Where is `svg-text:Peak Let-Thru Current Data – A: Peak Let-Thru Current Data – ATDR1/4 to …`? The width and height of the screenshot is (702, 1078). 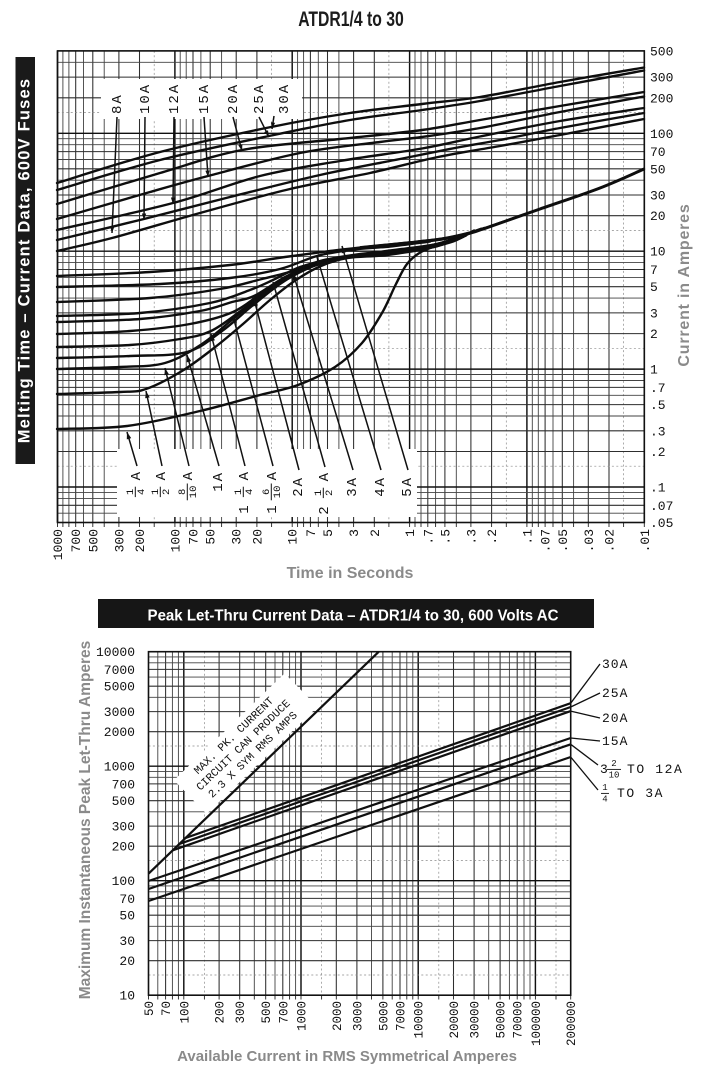
svg-text:Peak Let-Thru Current Data – A: Peak Let-Thru Current Data – ATDR1/4 to … is located at coordinates (353, 616).